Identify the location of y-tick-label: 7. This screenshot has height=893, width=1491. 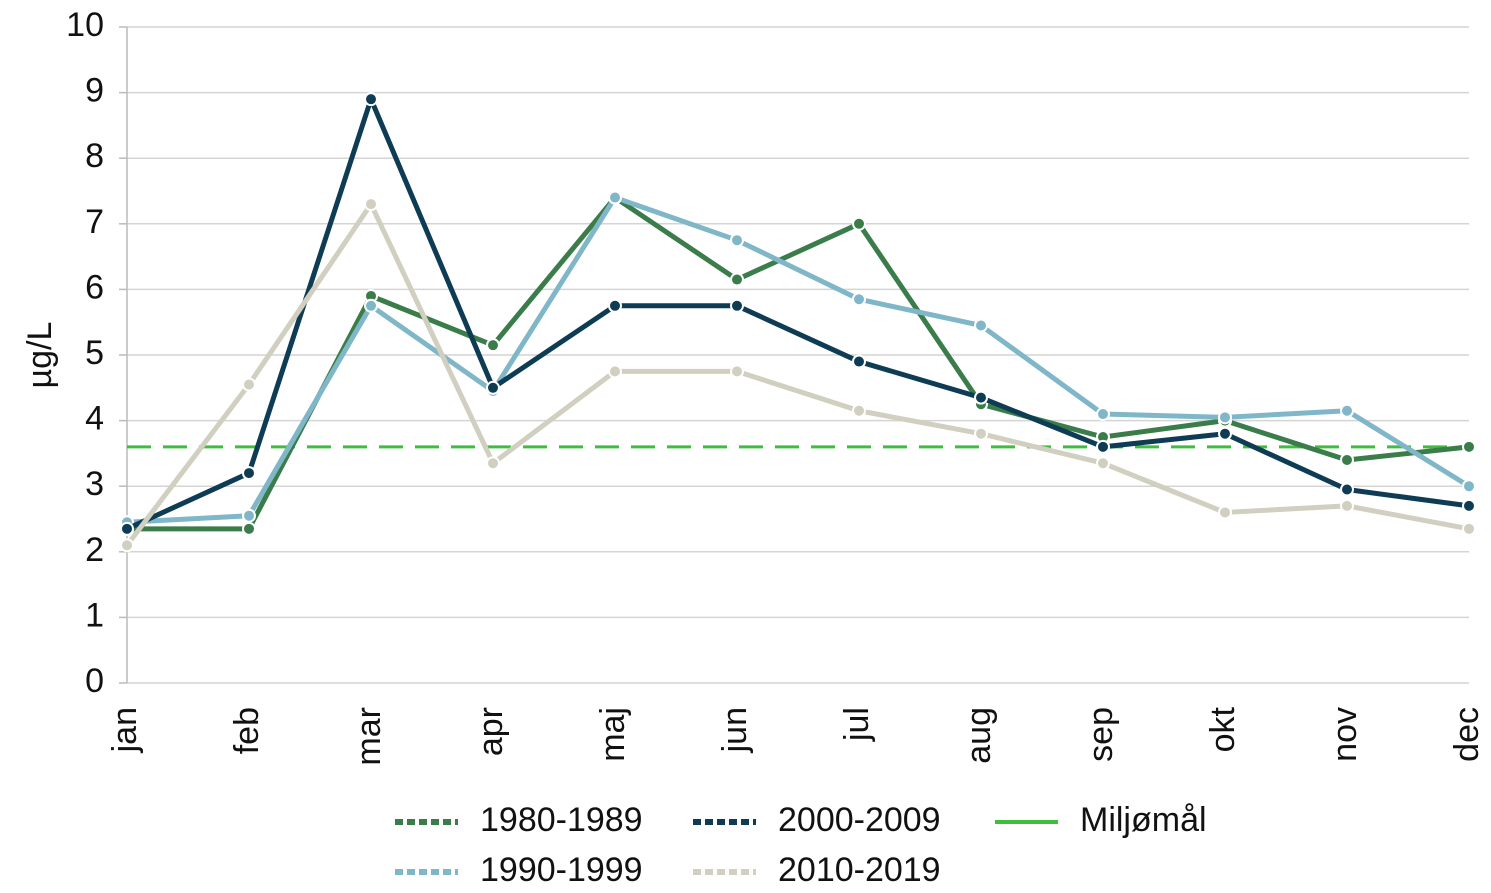
(94, 222).